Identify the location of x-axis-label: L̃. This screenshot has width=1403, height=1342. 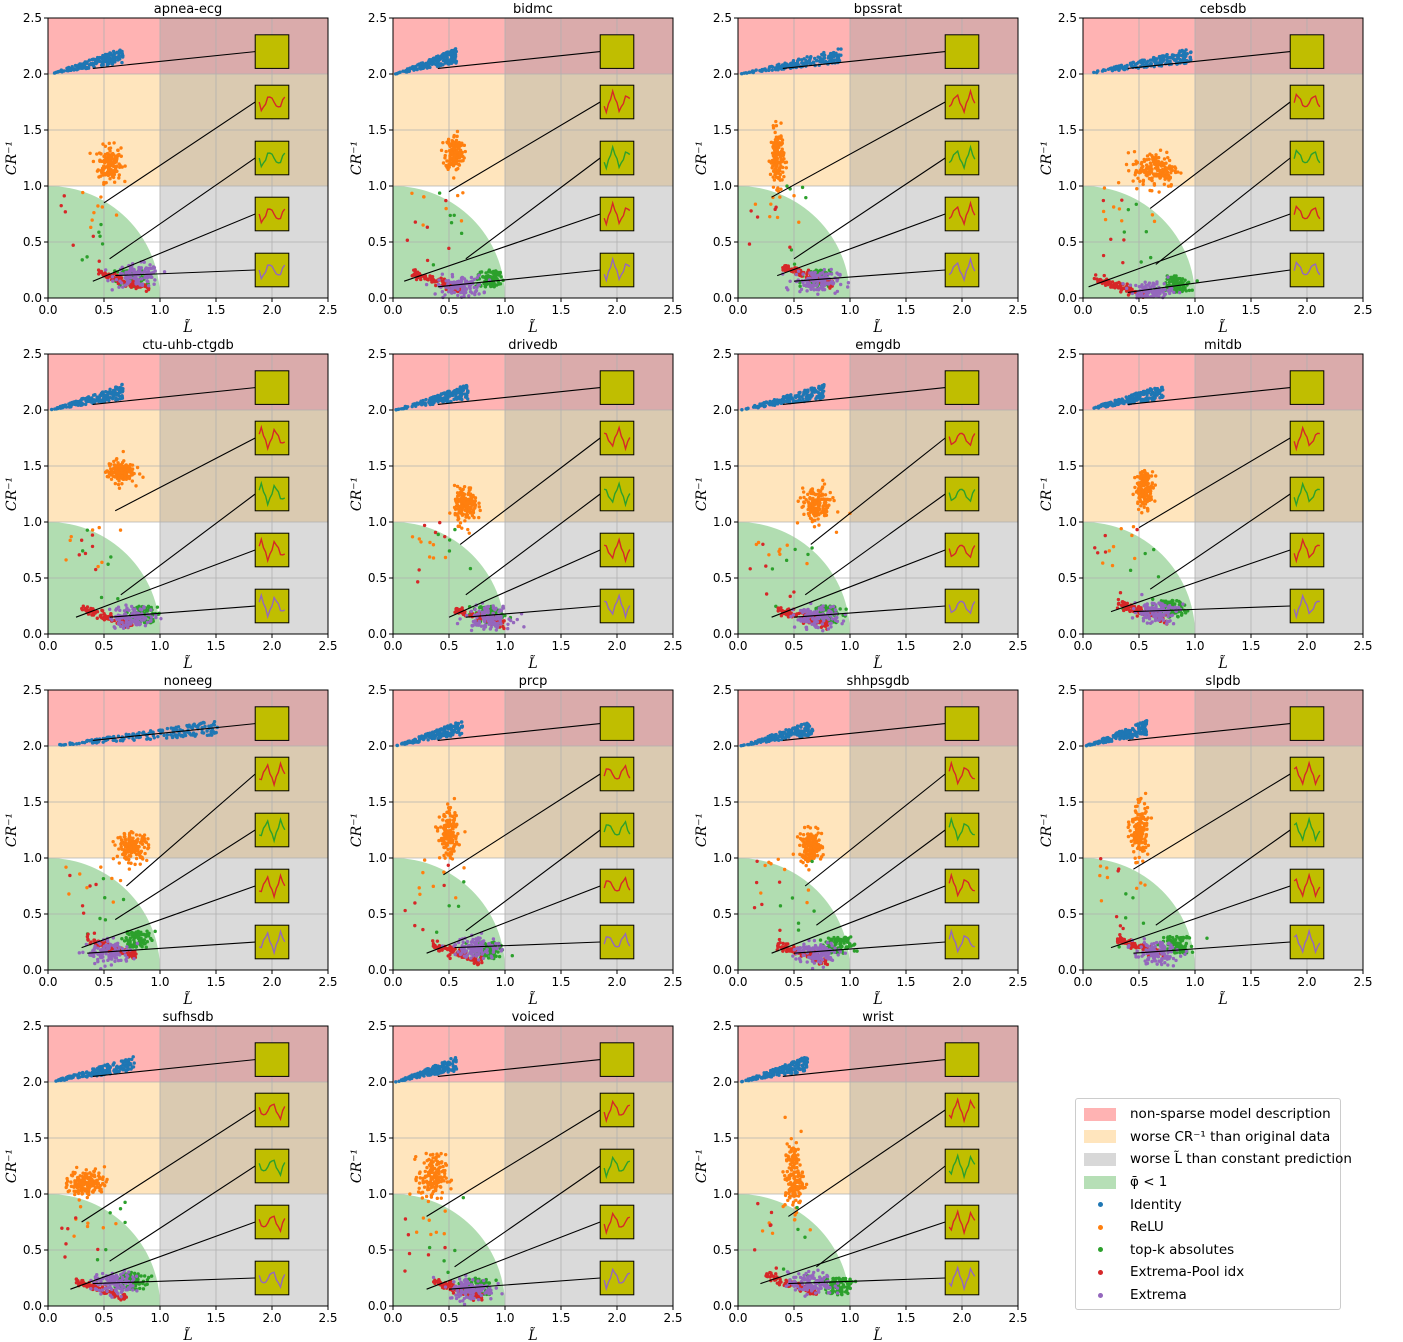
(877, 327).